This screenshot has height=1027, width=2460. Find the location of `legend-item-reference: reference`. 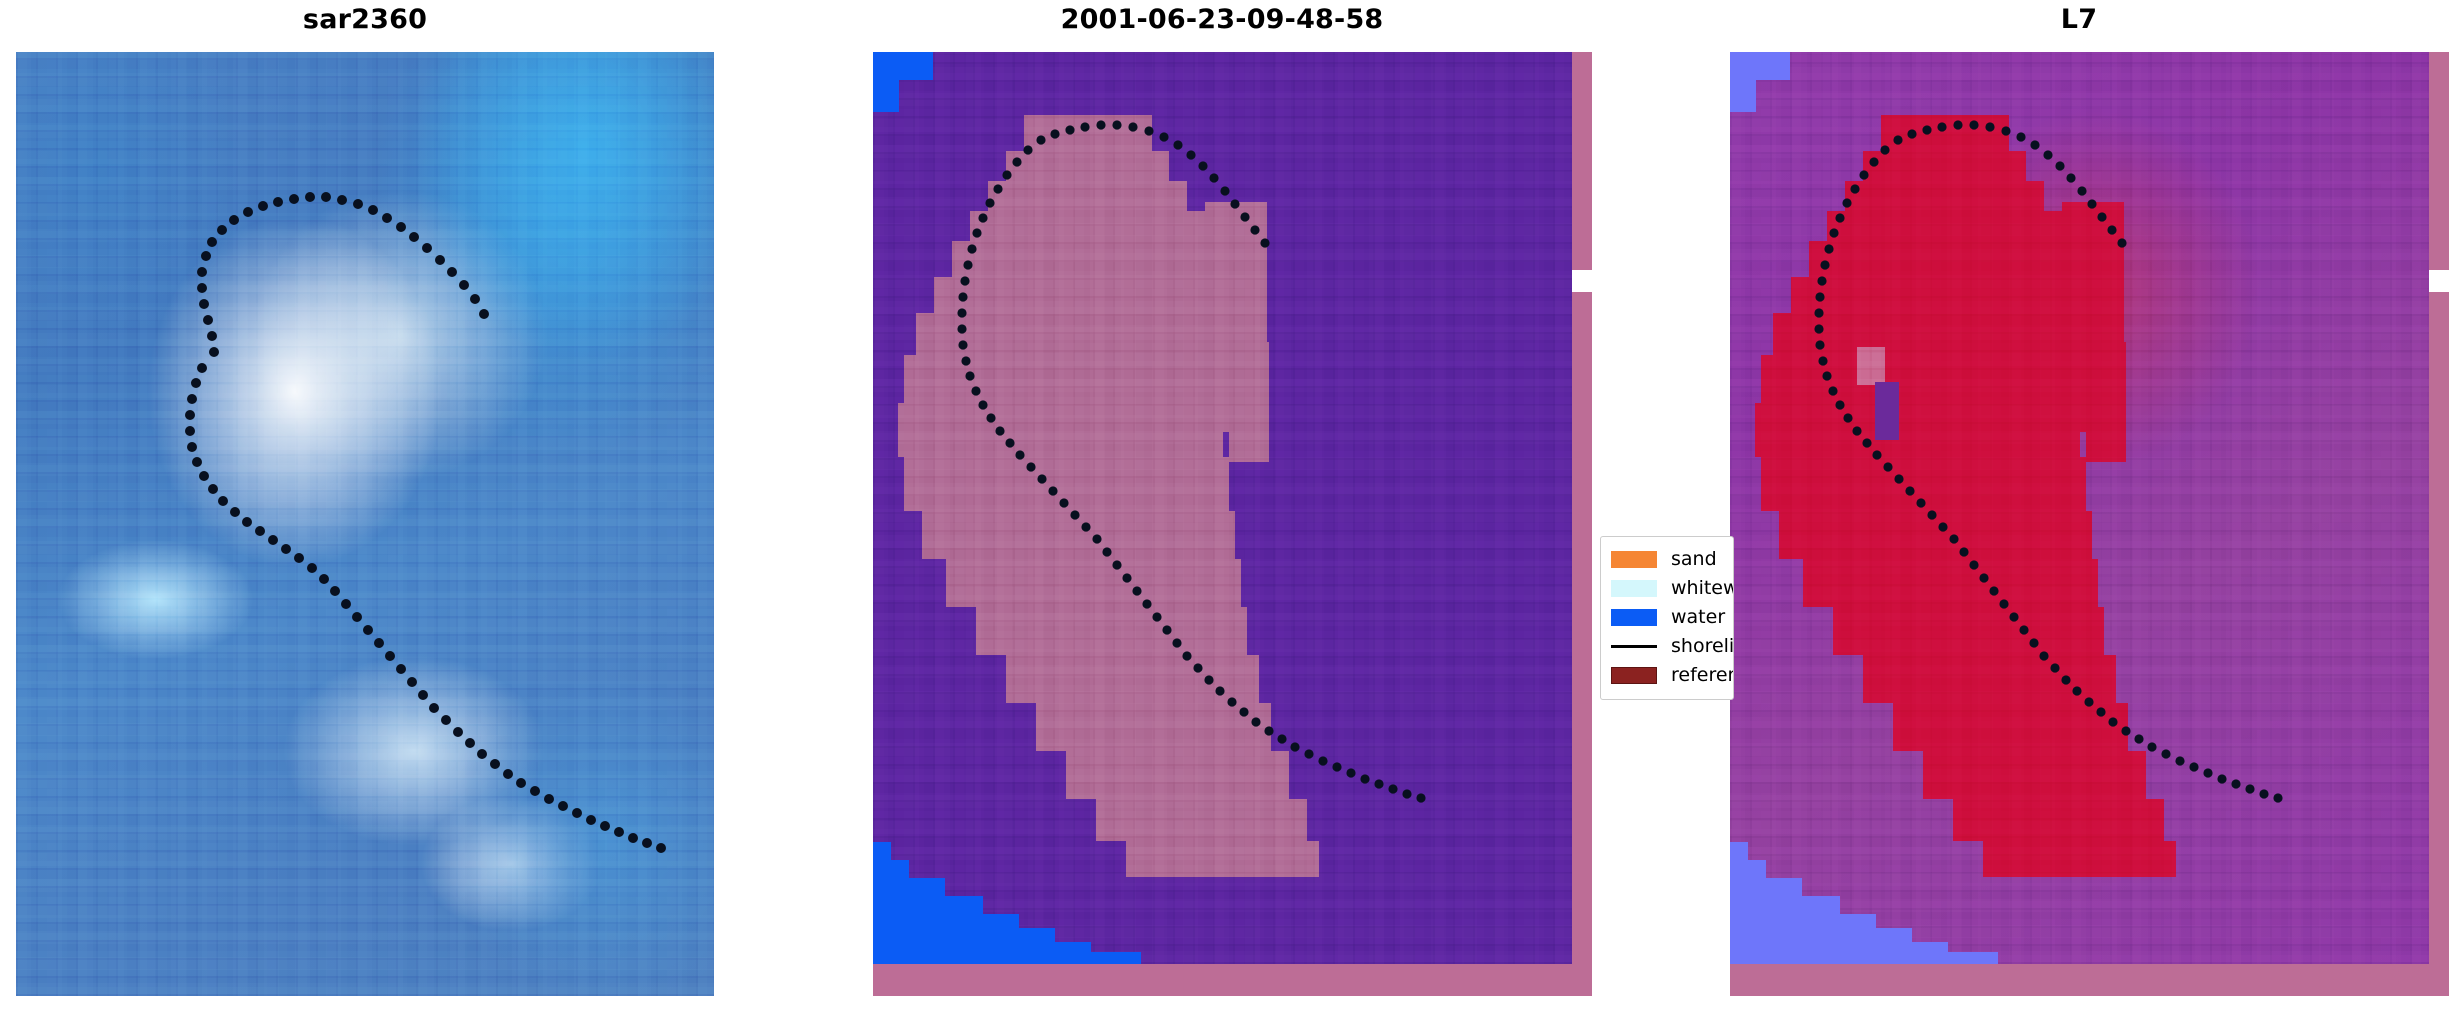

legend-item-reference: reference is located at coordinates (1672, 675).